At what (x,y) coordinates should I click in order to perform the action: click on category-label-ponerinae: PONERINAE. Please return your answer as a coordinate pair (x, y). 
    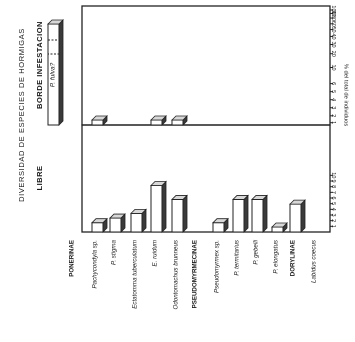
    Looking at the image, I should click on (72, 258).